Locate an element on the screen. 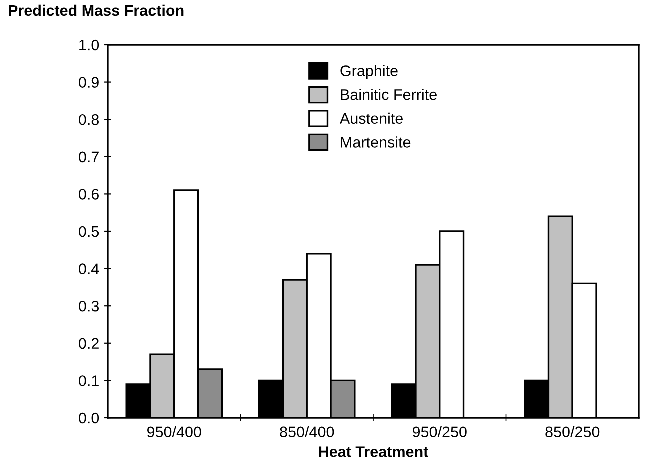  y-tick-label: 0.2 is located at coordinates (89, 344).